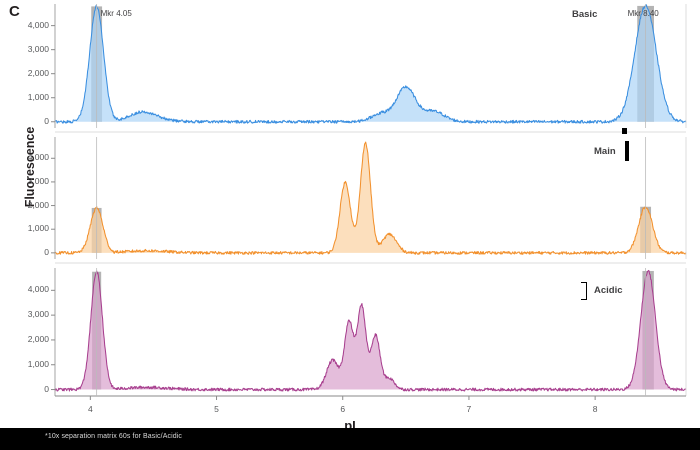  I want to click on x-tick-label: 8, so click(595, 409).